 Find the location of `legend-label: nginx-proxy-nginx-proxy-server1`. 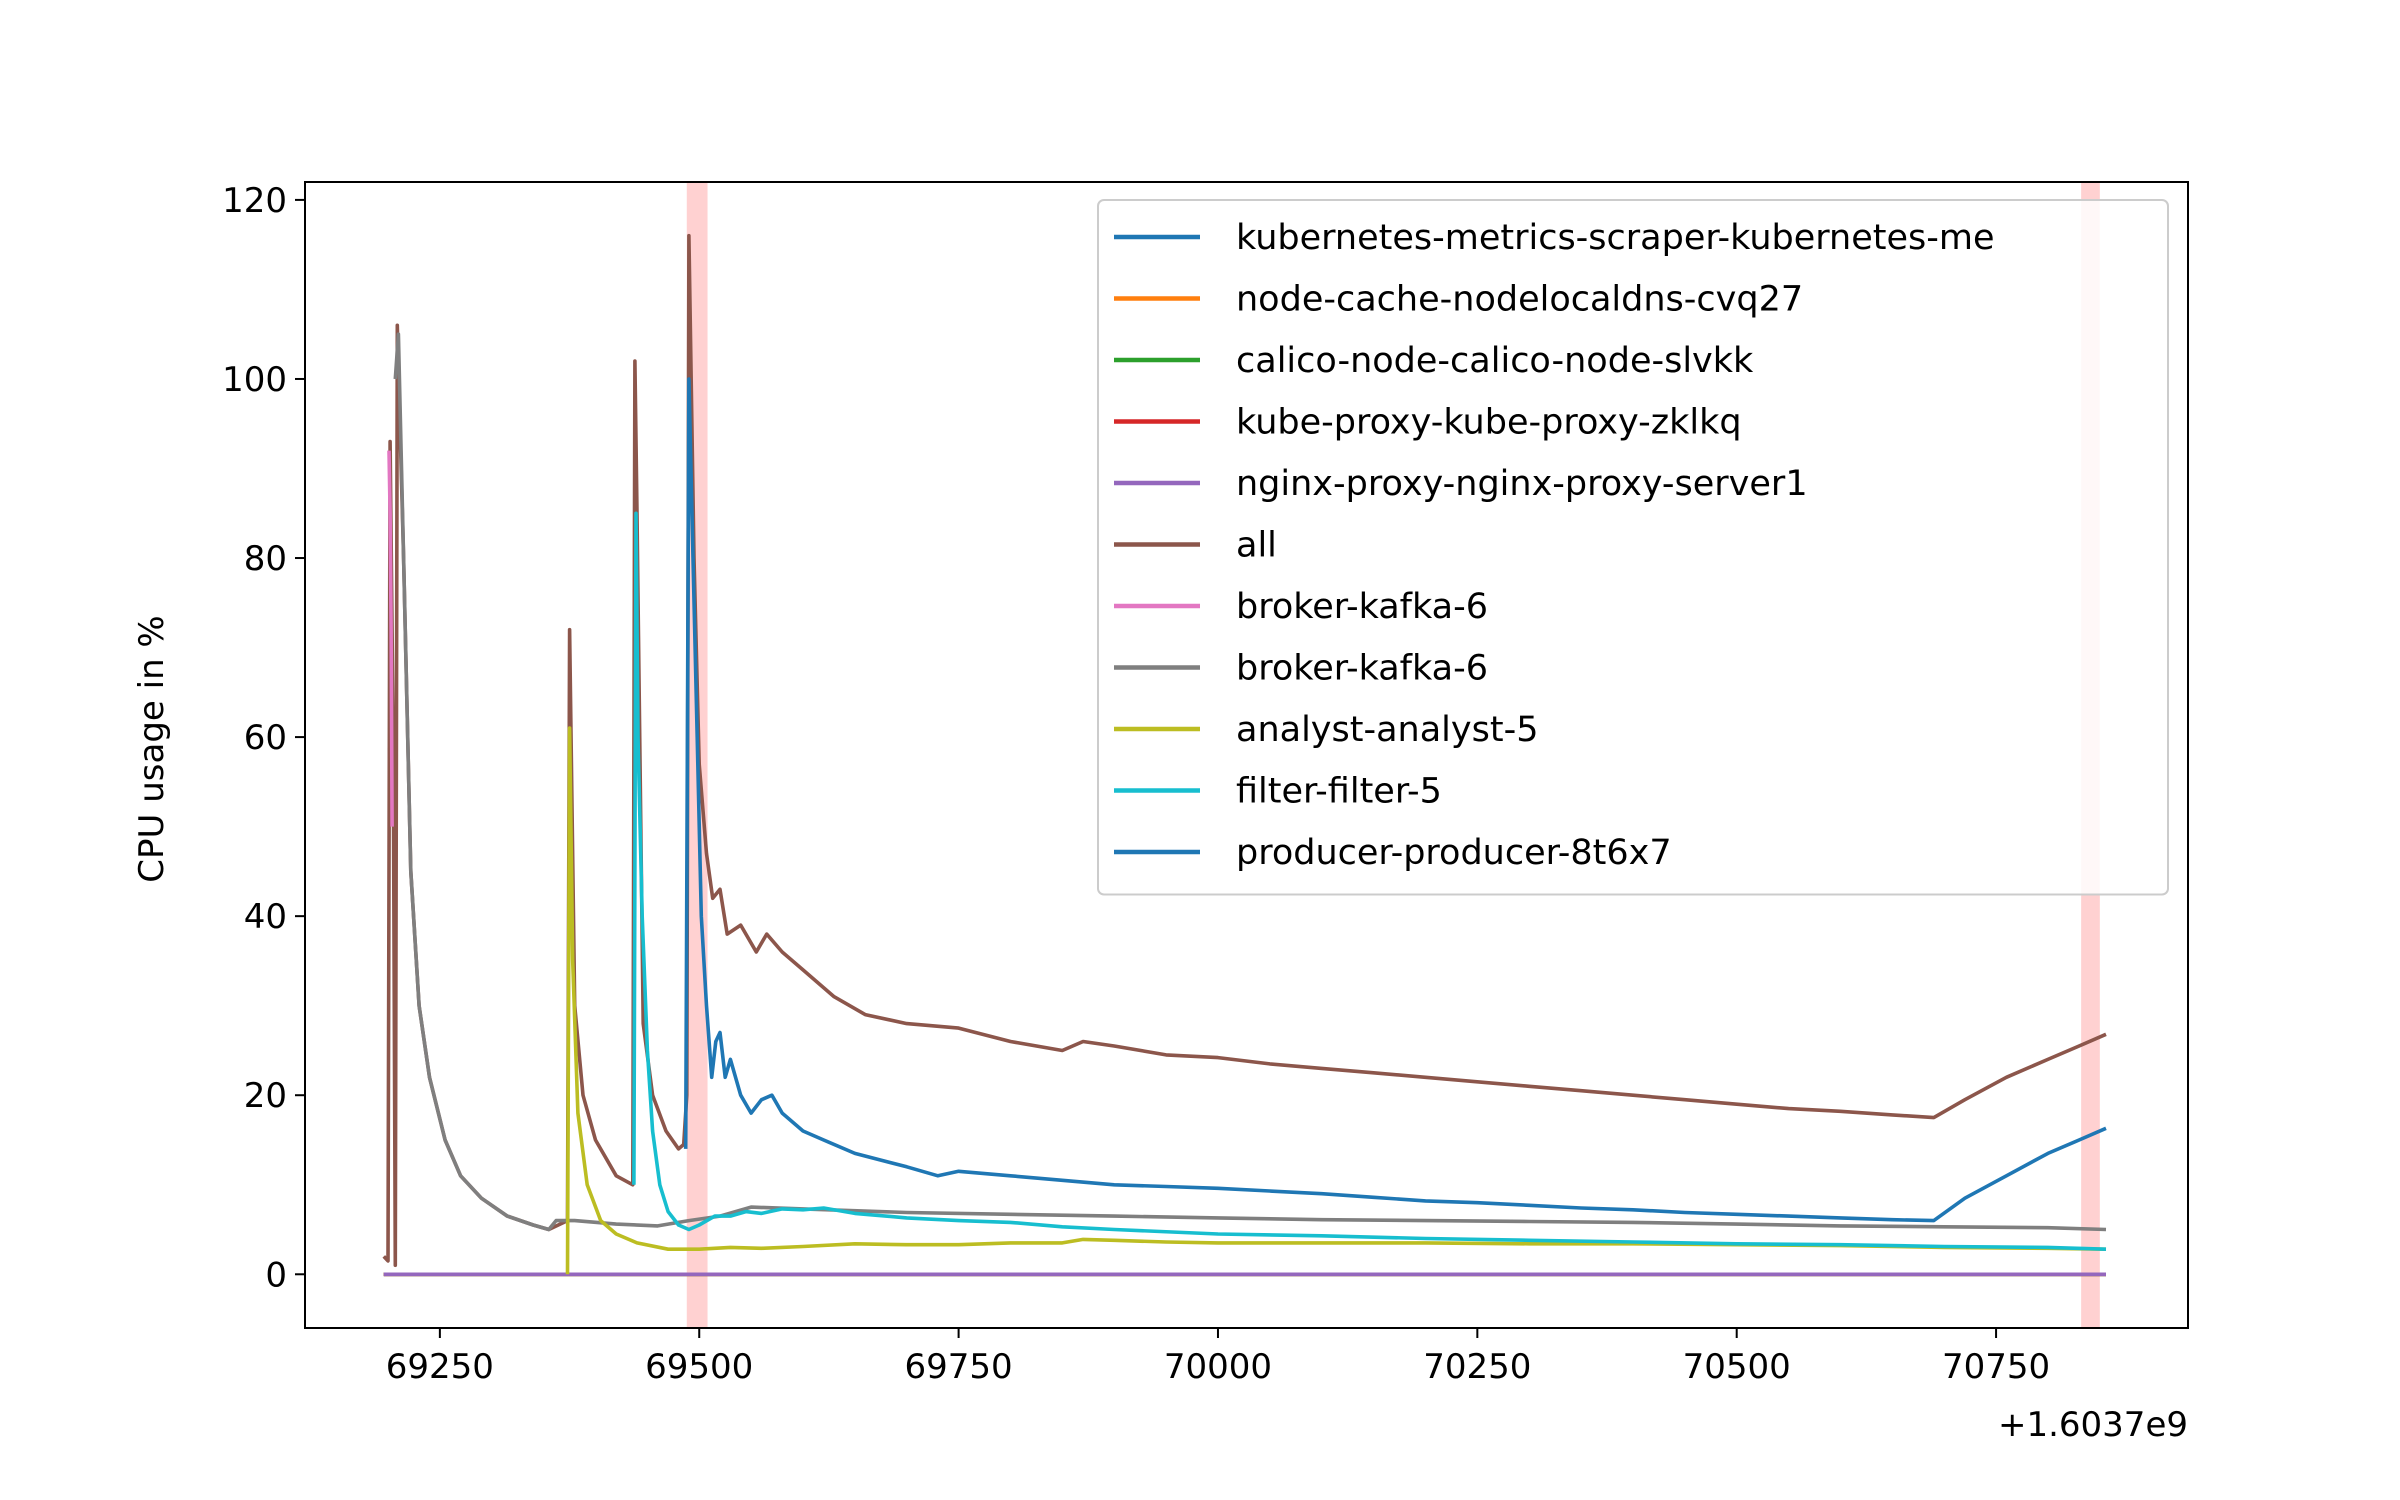

legend-label: nginx-proxy-nginx-proxy-server1 is located at coordinates (1522, 484).